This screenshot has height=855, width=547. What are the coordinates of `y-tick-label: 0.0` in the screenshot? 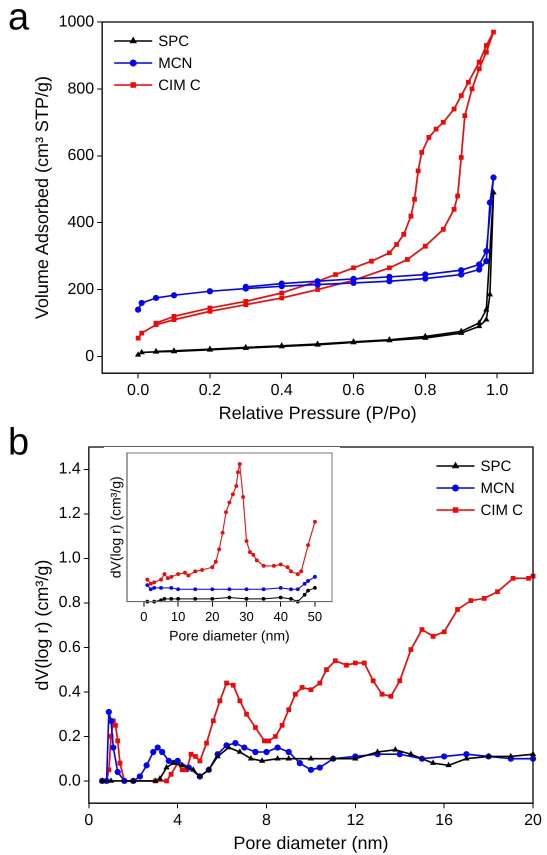 It's located at (69, 781).